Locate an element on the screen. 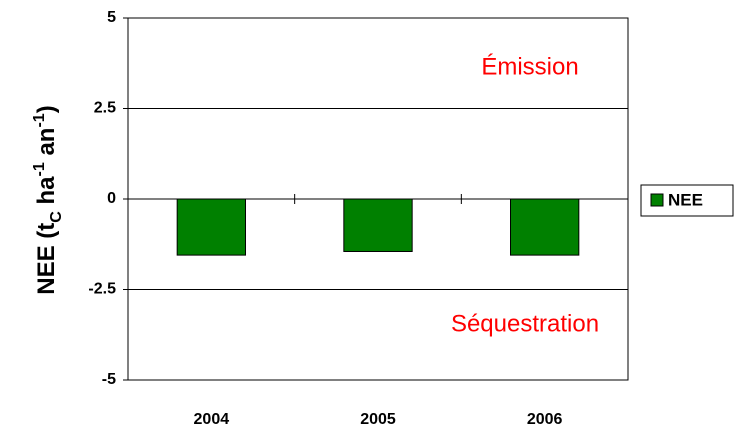 This screenshot has height=433, width=741. y-tick-label: -5 is located at coordinates (109, 379).